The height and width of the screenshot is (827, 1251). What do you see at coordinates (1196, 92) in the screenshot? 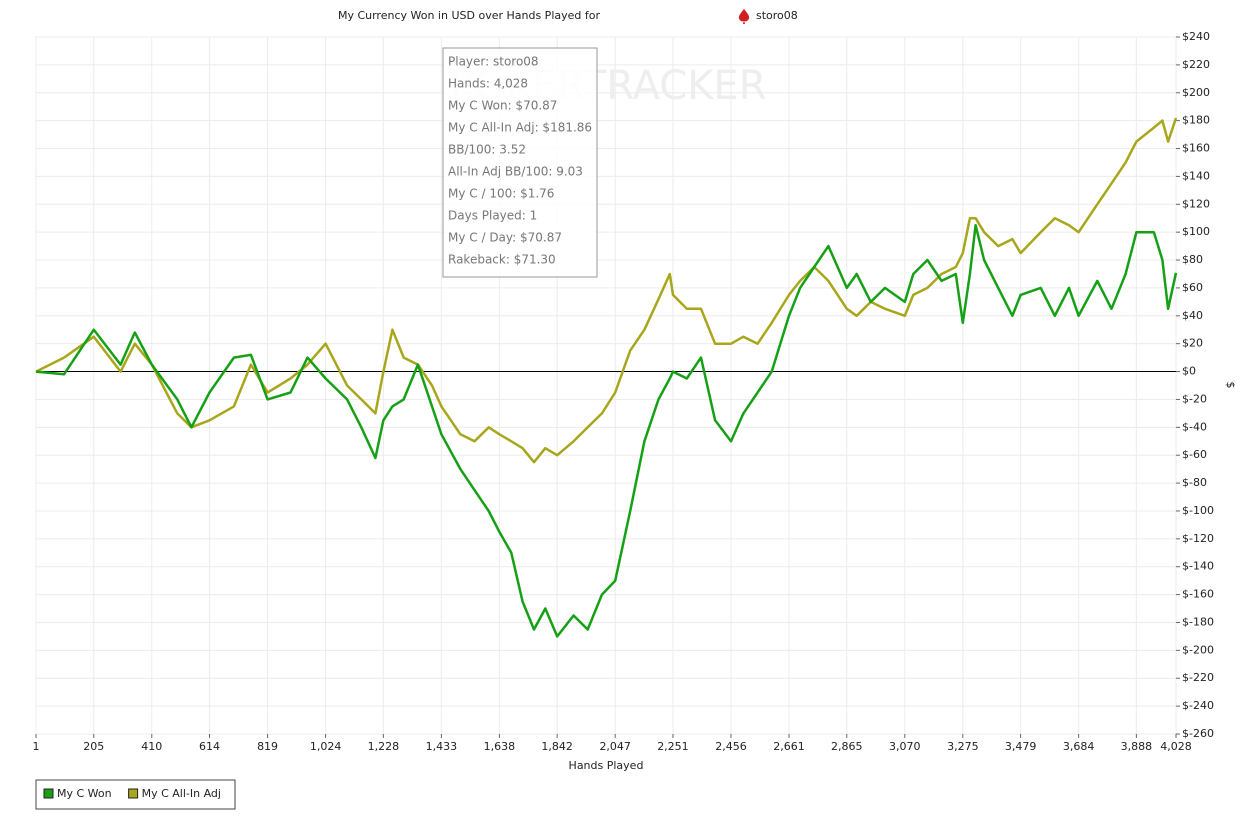
I see `y-tick-label: $200` at bounding box center [1196, 92].